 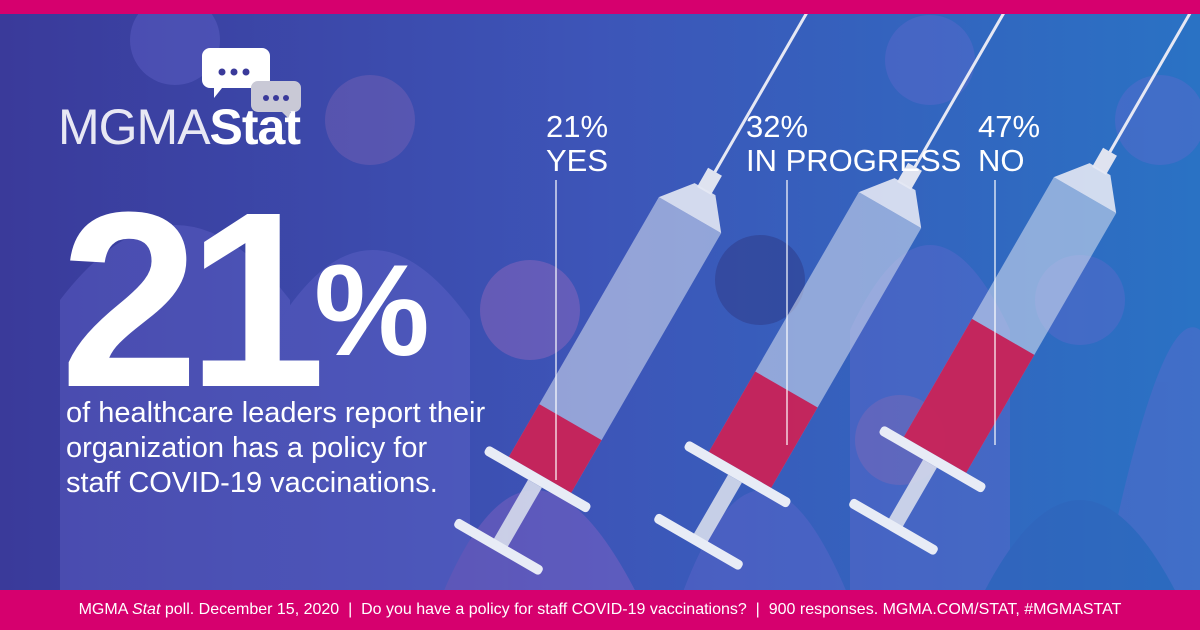 What do you see at coordinates (777, 126) in the screenshot?
I see `value-label: 32%` at bounding box center [777, 126].